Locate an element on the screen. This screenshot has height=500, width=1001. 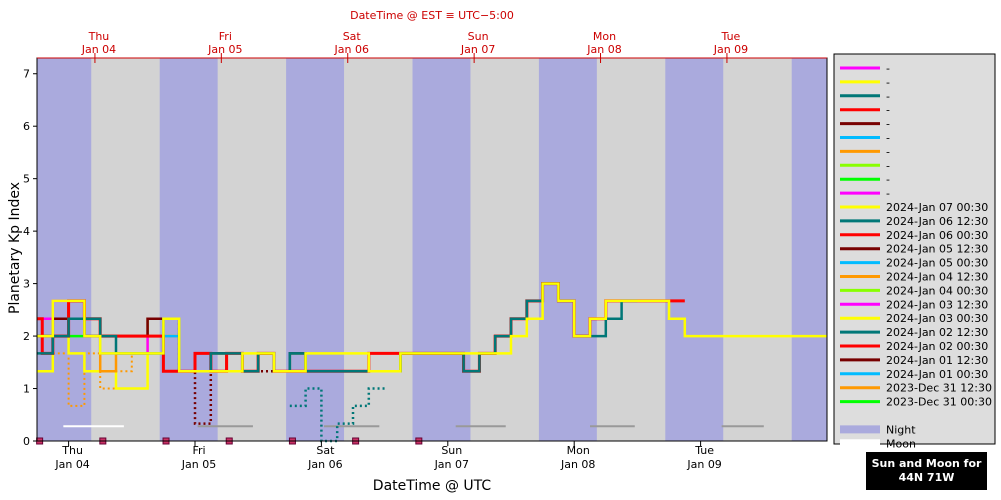
x-tick-date: Jan 04 is located at coordinates (71, 464).